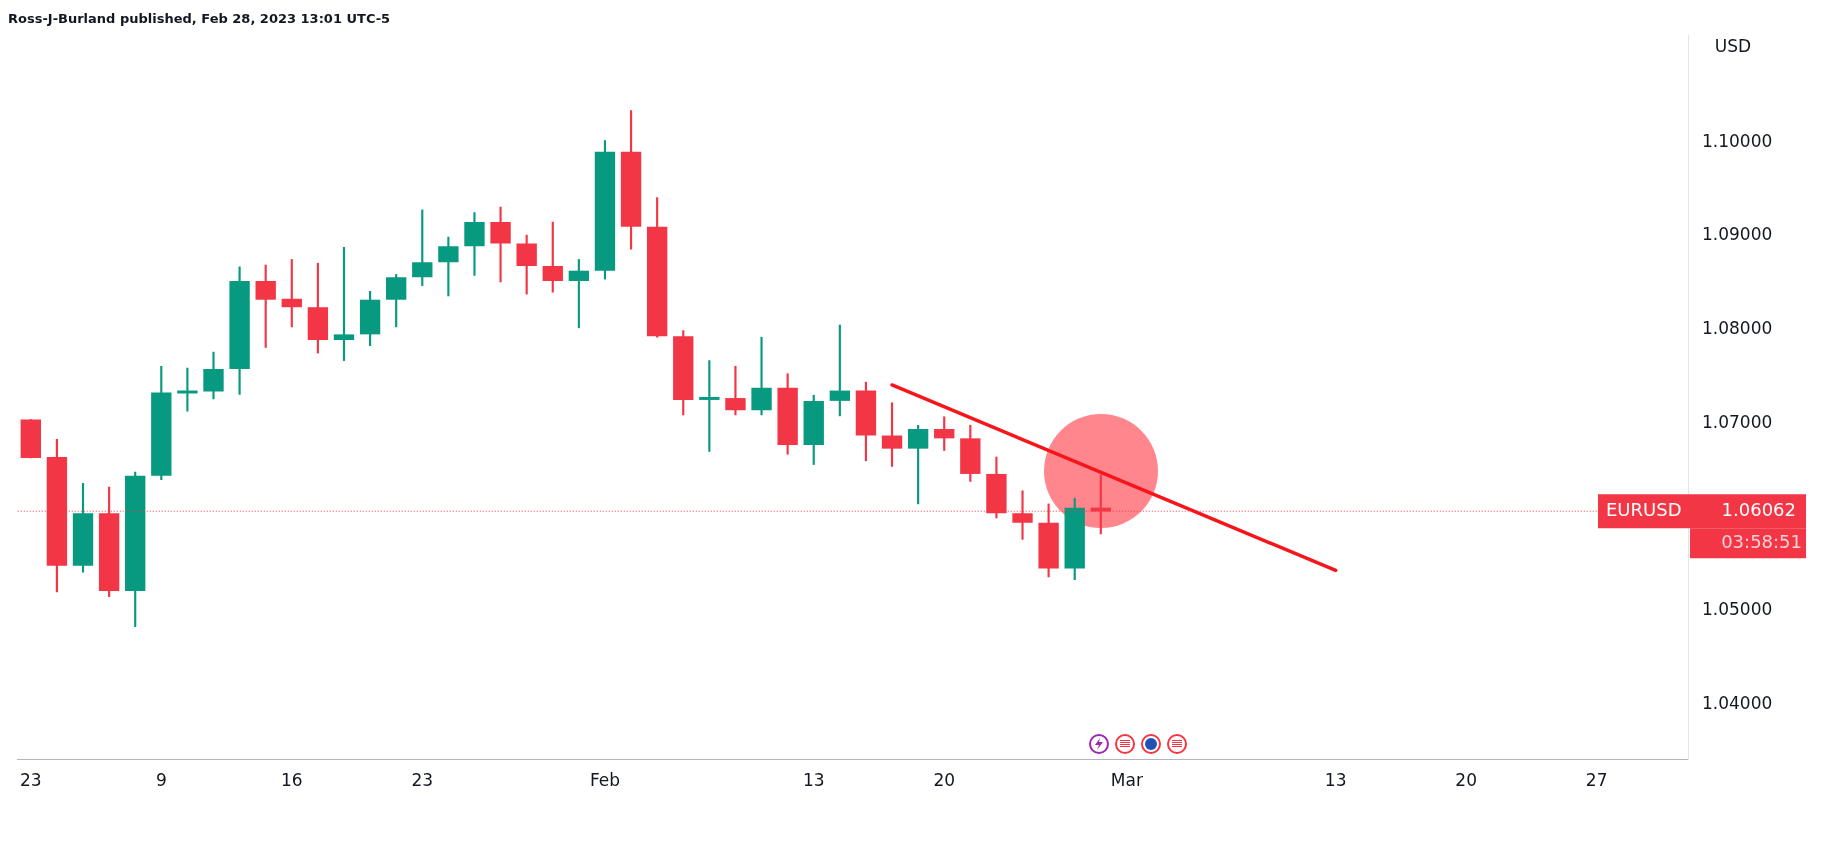 Image resolution: width=1824 pixels, height=845 pixels. I want to click on y-tick-label: 1.09000, so click(1737, 234).